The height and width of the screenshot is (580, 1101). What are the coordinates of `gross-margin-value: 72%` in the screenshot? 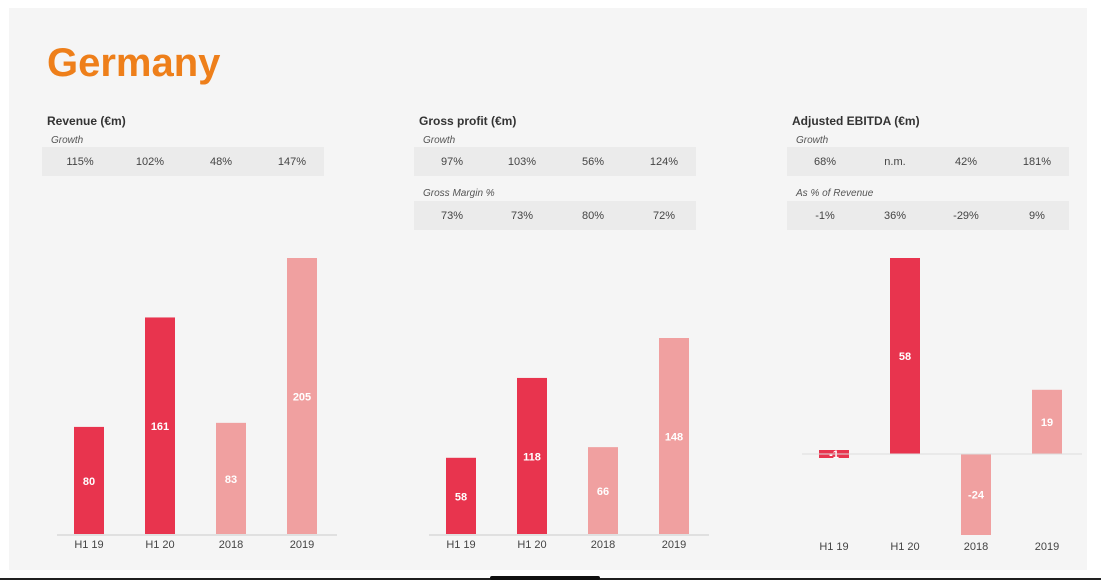 It's located at (664, 216).